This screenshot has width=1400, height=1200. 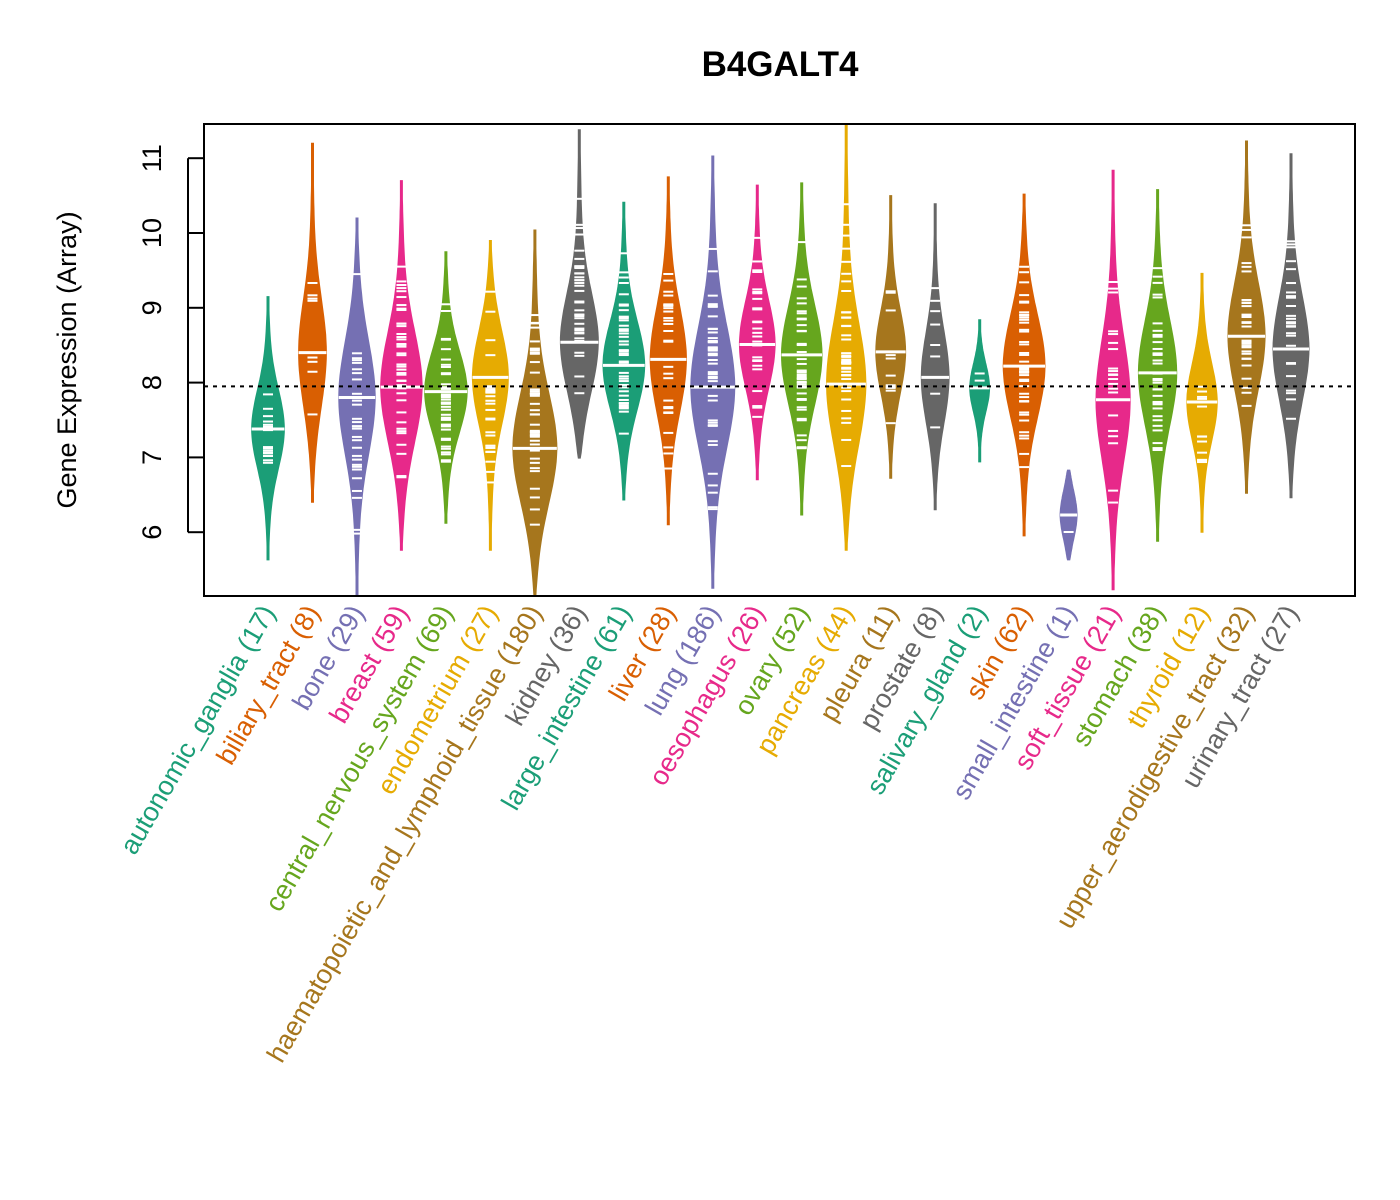 What do you see at coordinates (713, 372) in the screenshot?
I see `violin-lung` at bounding box center [713, 372].